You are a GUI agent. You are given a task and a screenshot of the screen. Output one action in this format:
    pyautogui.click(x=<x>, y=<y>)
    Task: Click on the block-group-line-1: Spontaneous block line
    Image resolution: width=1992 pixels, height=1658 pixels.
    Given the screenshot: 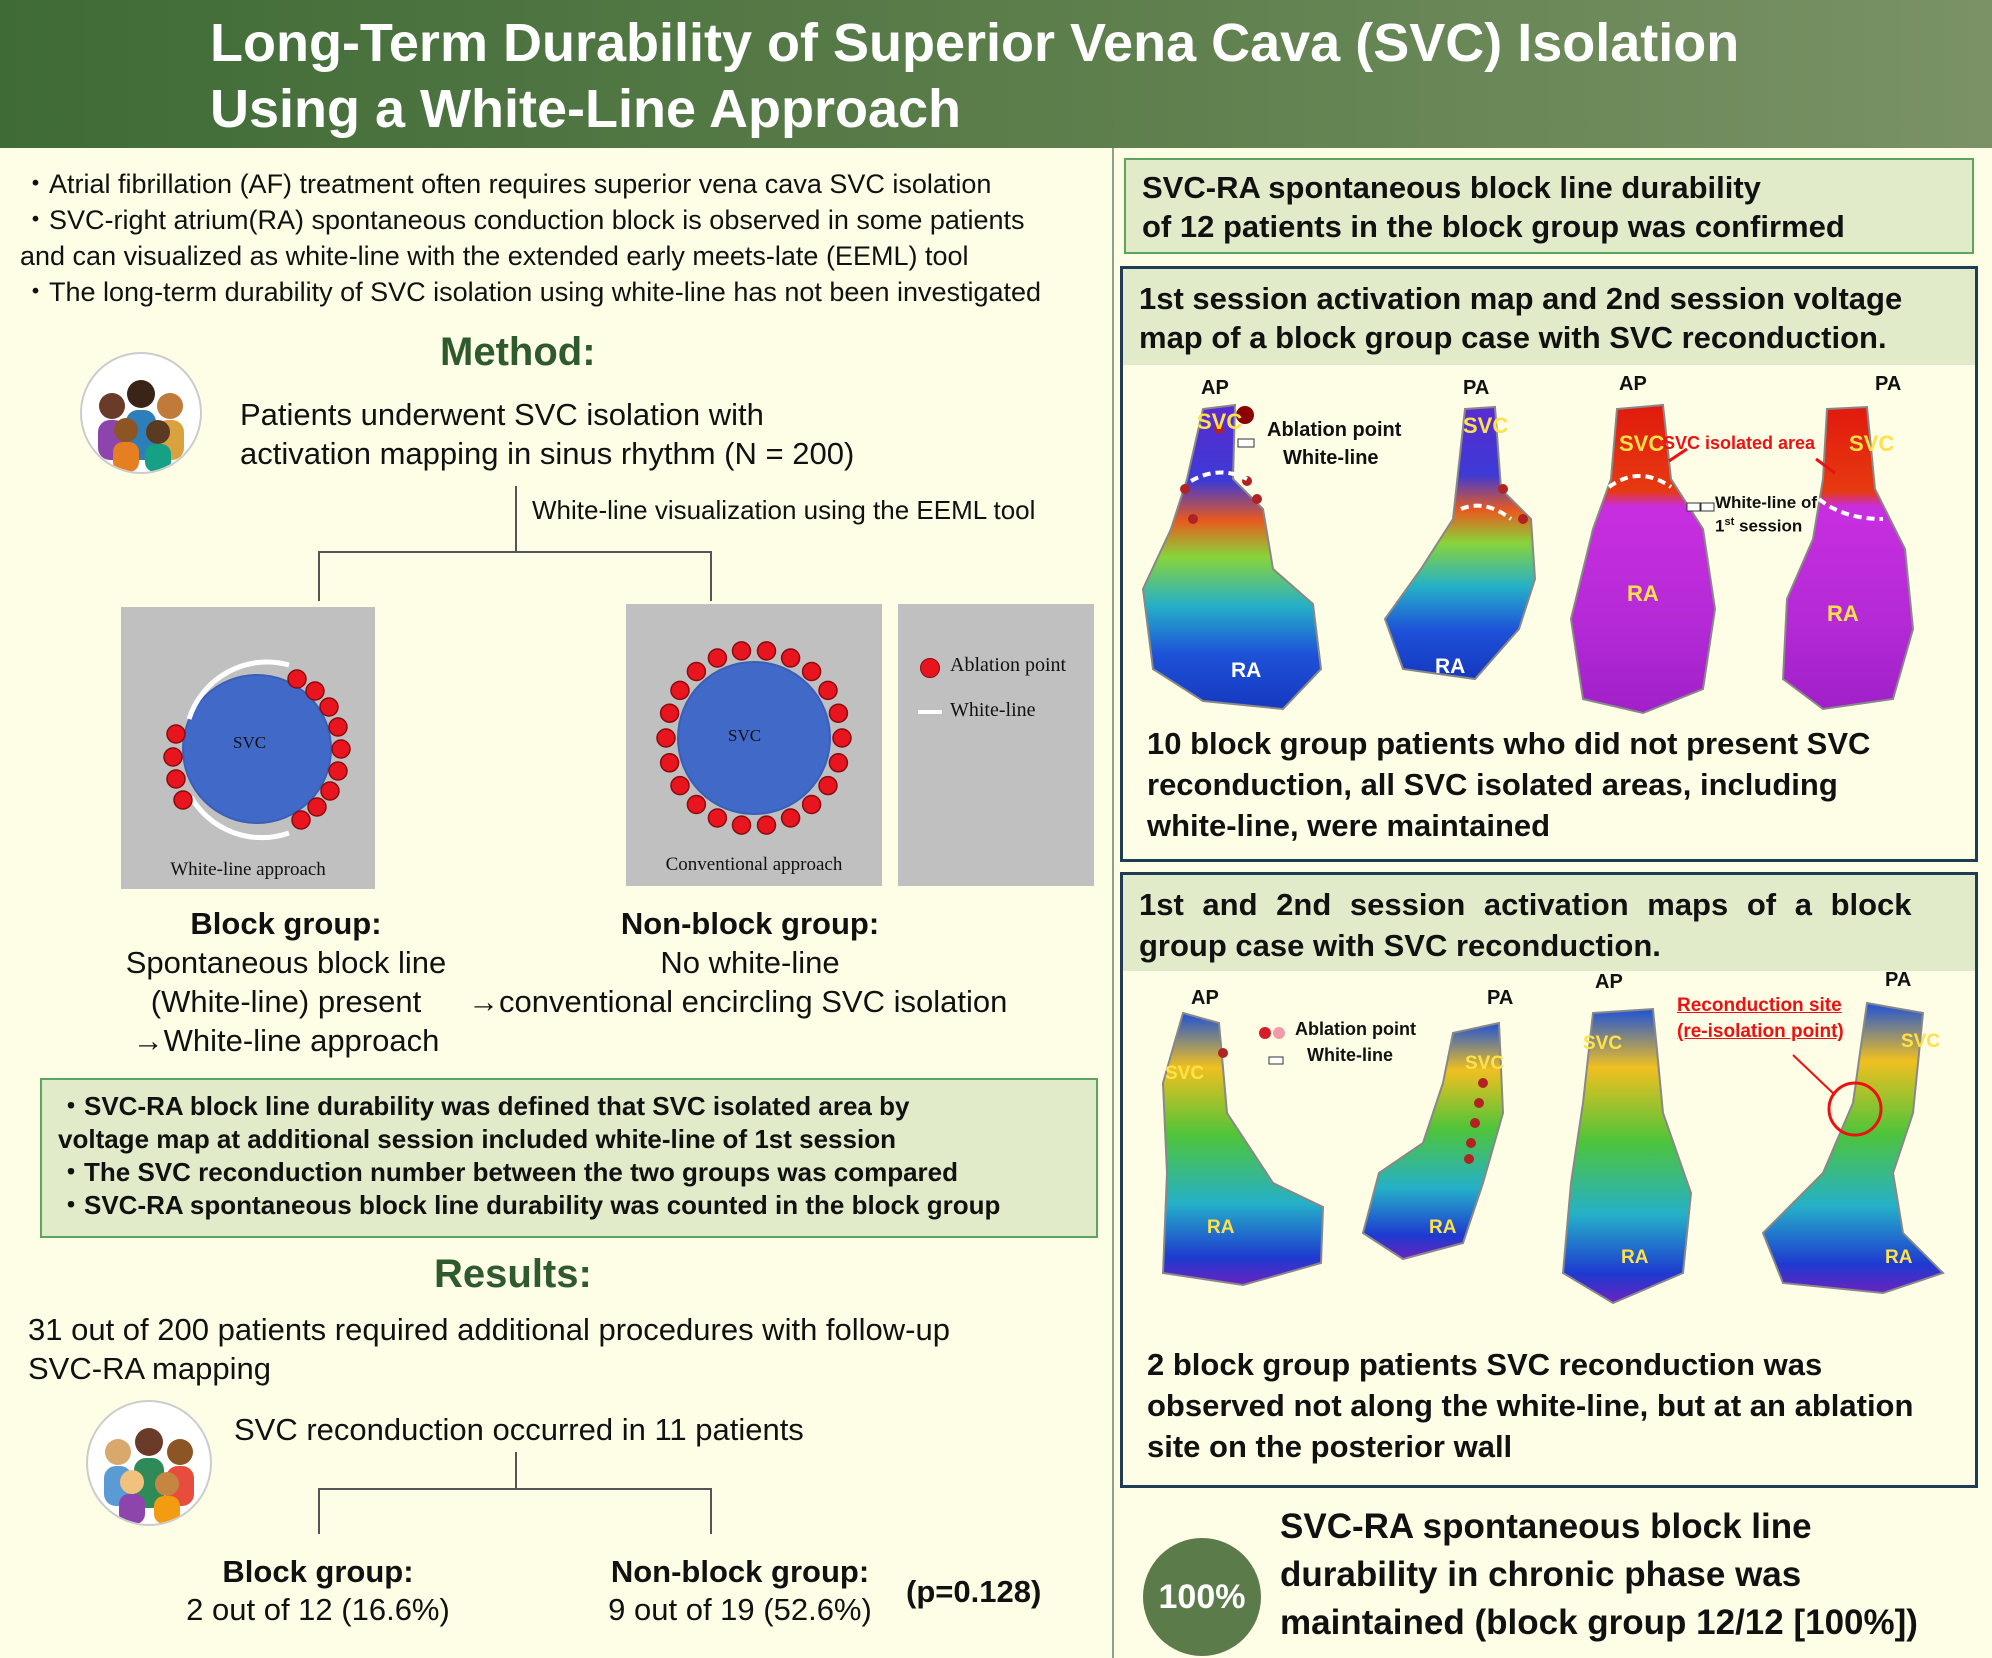 What is the action you would take?
    pyautogui.click(x=286, y=962)
    